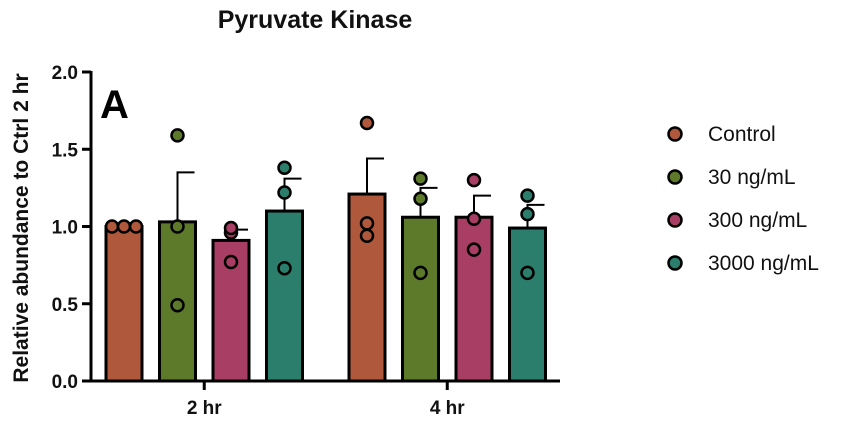 The width and height of the screenshot is (846, 427). I want to click on panel-label: A, so click(114, 105).